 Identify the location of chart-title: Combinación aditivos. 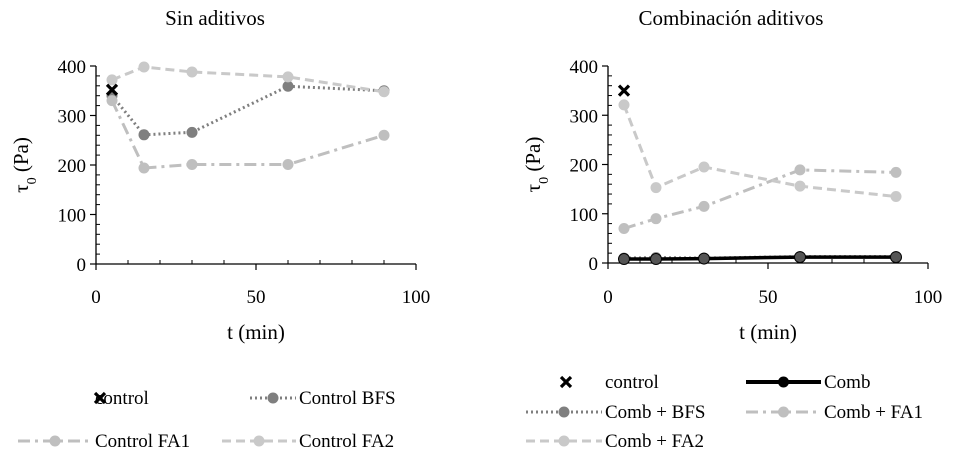
(731, 18).